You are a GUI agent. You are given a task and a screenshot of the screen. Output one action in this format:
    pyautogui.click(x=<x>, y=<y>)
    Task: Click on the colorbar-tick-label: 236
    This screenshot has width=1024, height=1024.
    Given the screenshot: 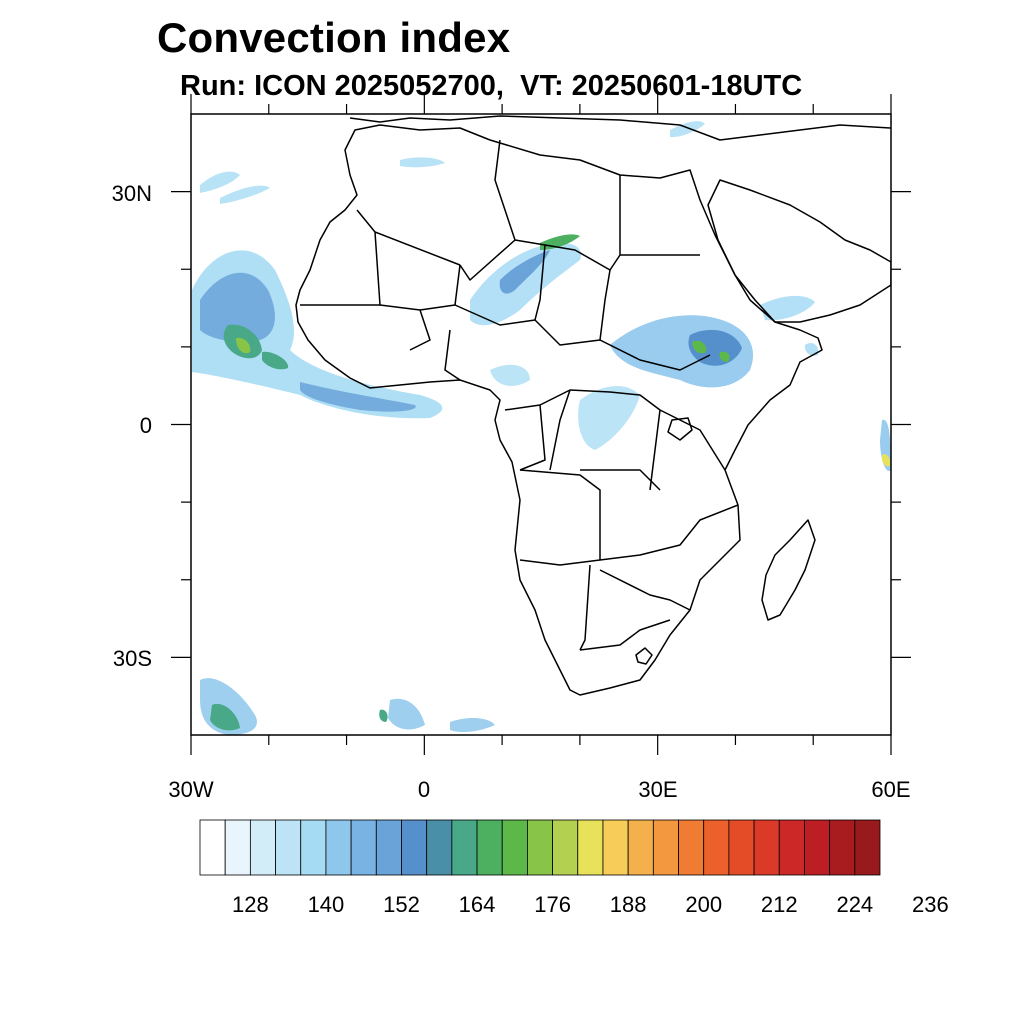 What is the action you would take?
    pyautogui.click(x=930, y=904)
    